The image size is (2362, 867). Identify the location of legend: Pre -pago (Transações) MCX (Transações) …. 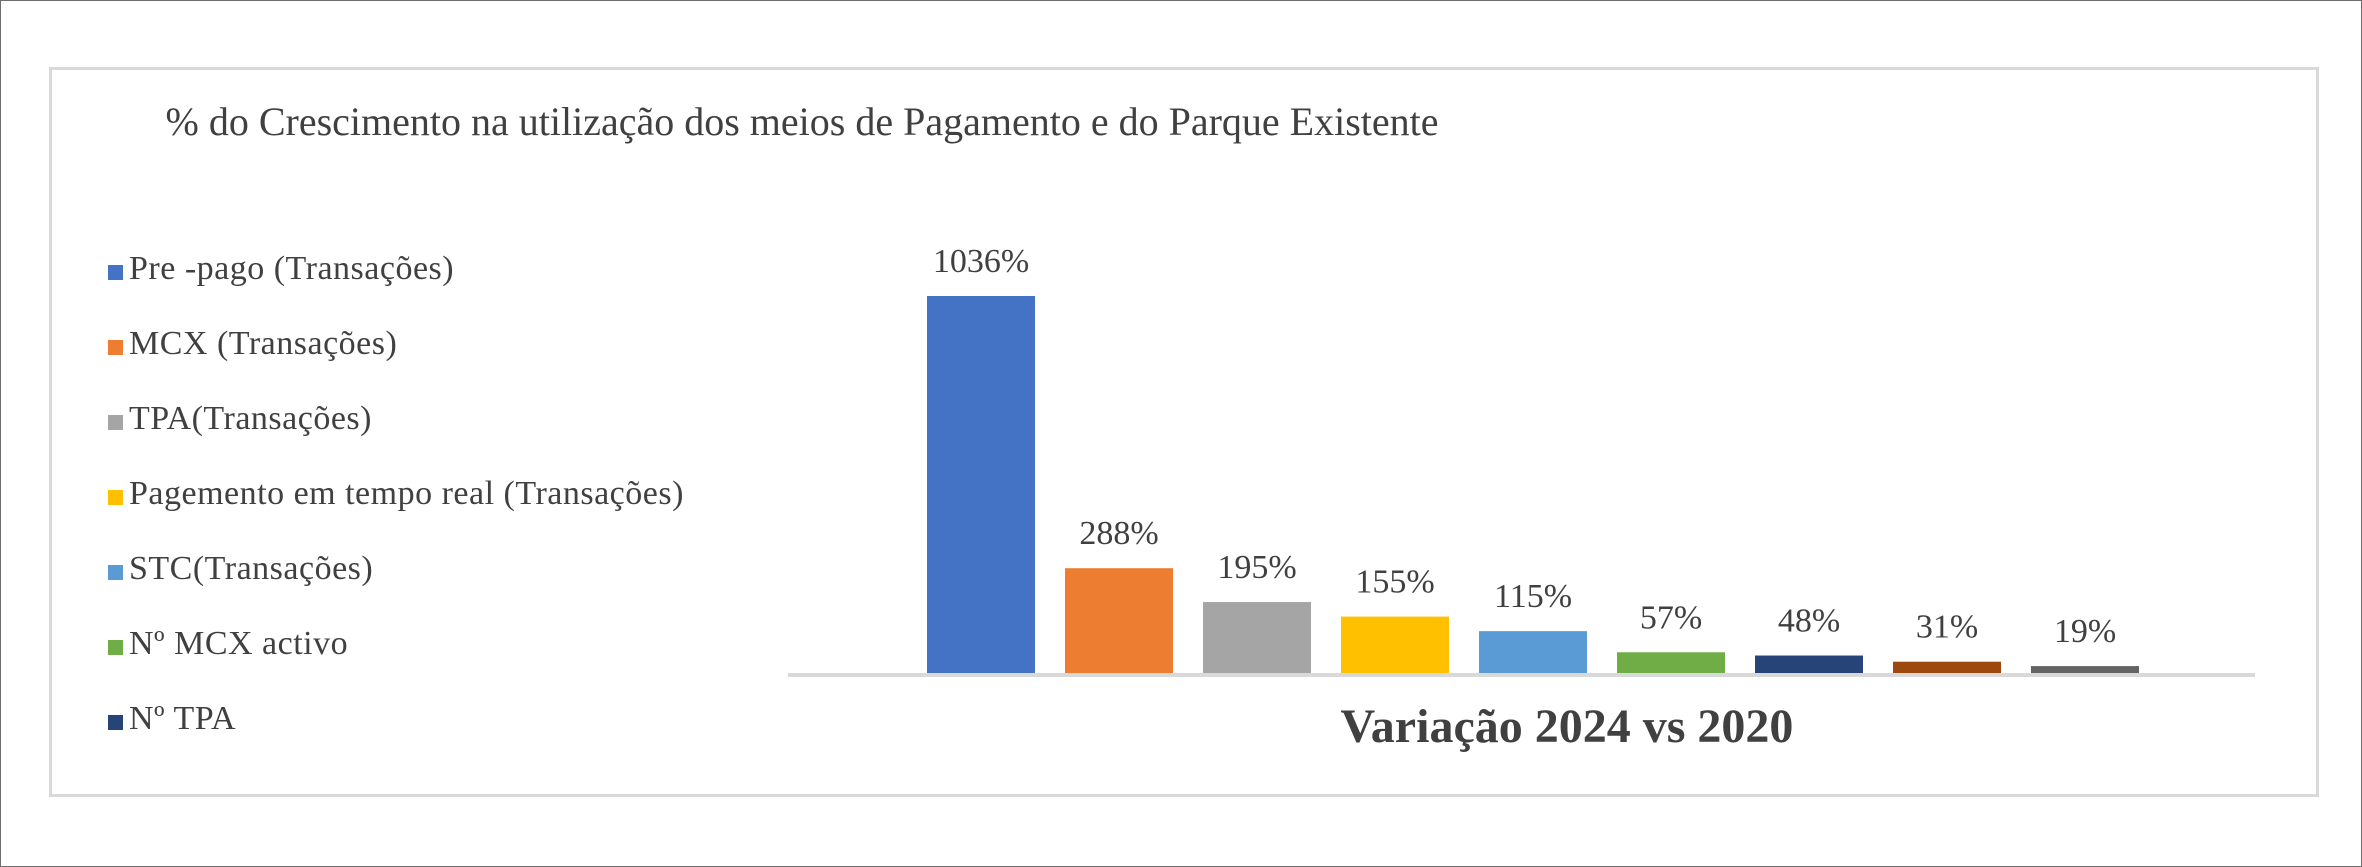
(396, 493).